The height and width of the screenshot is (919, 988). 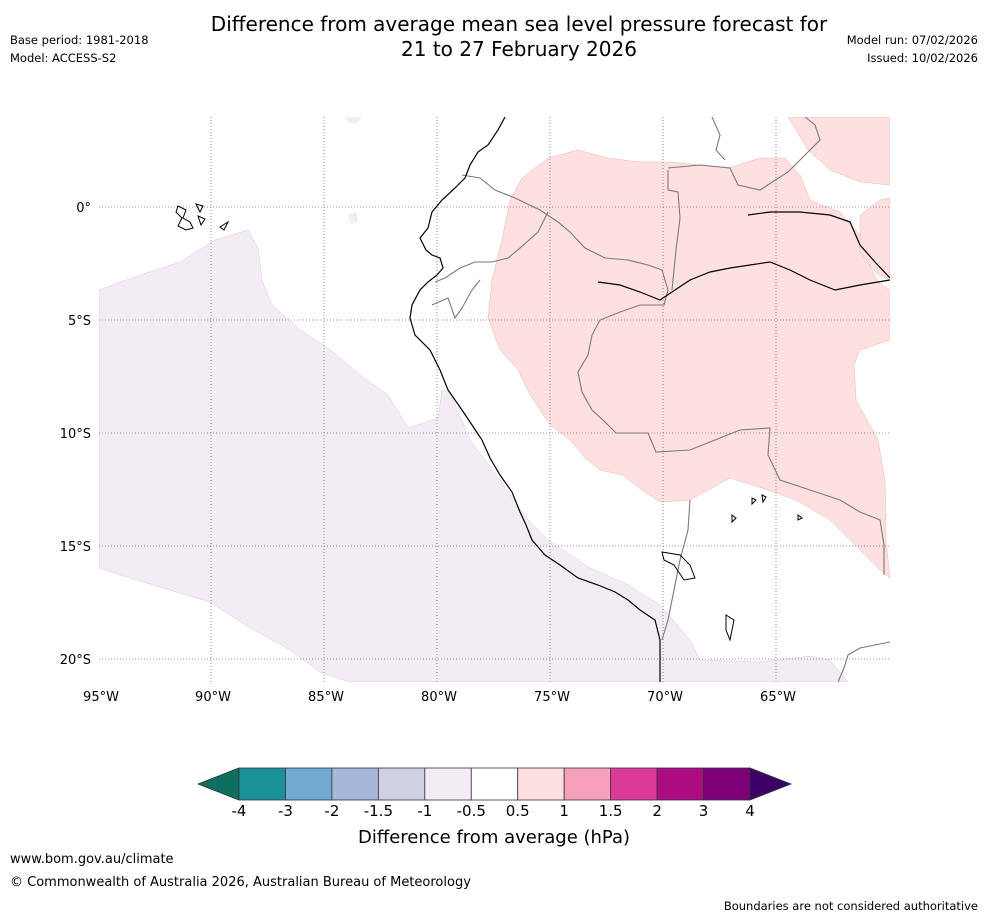 I want to click on anomaly-region-positive-northeast, so click(x=838, y=151).